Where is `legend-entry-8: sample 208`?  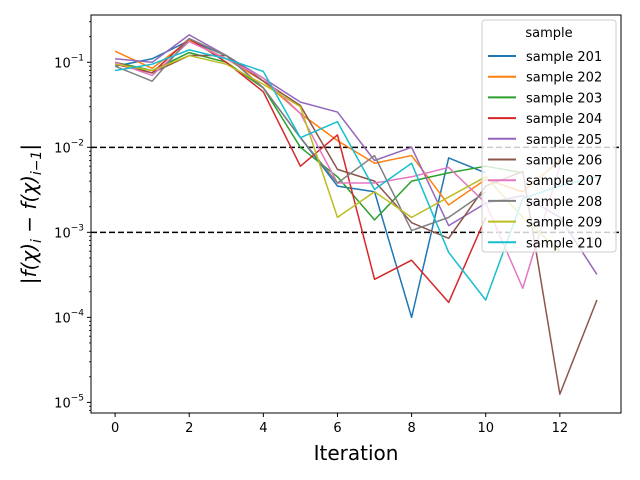 legend-entry-8: sample 208 is located at coordinates (564, 202).